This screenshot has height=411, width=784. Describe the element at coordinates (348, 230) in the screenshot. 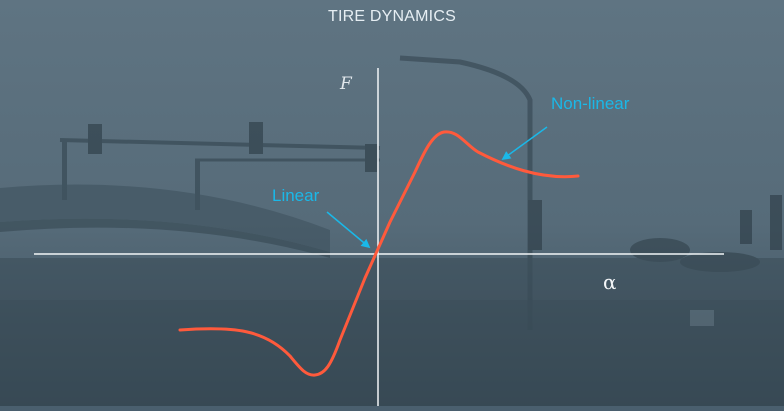

I see `linear-annotation-arrow` at that location.